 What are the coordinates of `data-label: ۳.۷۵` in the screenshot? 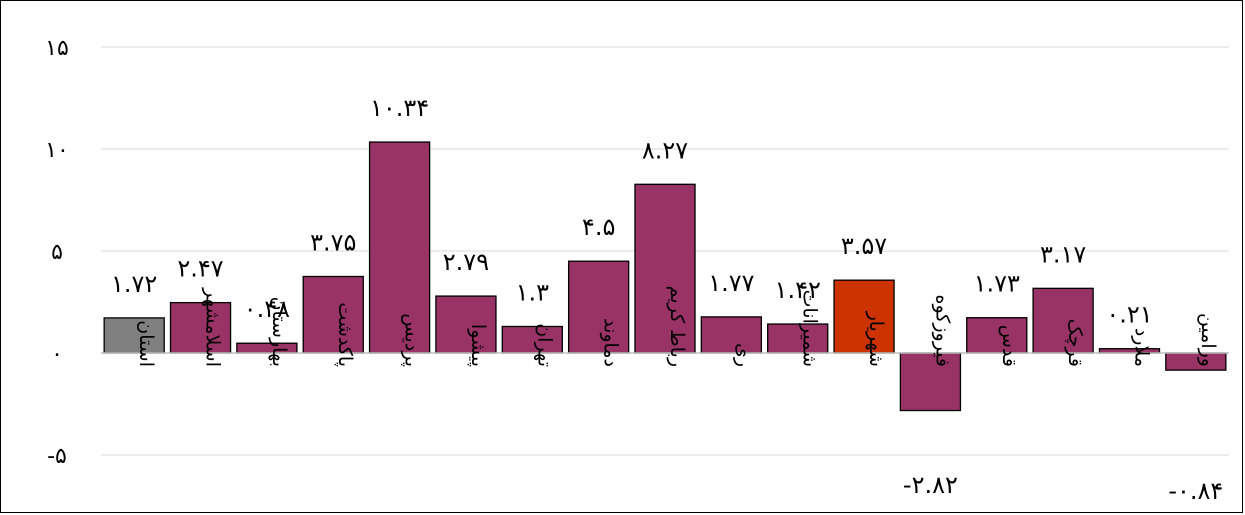 It's located at (333, 243).